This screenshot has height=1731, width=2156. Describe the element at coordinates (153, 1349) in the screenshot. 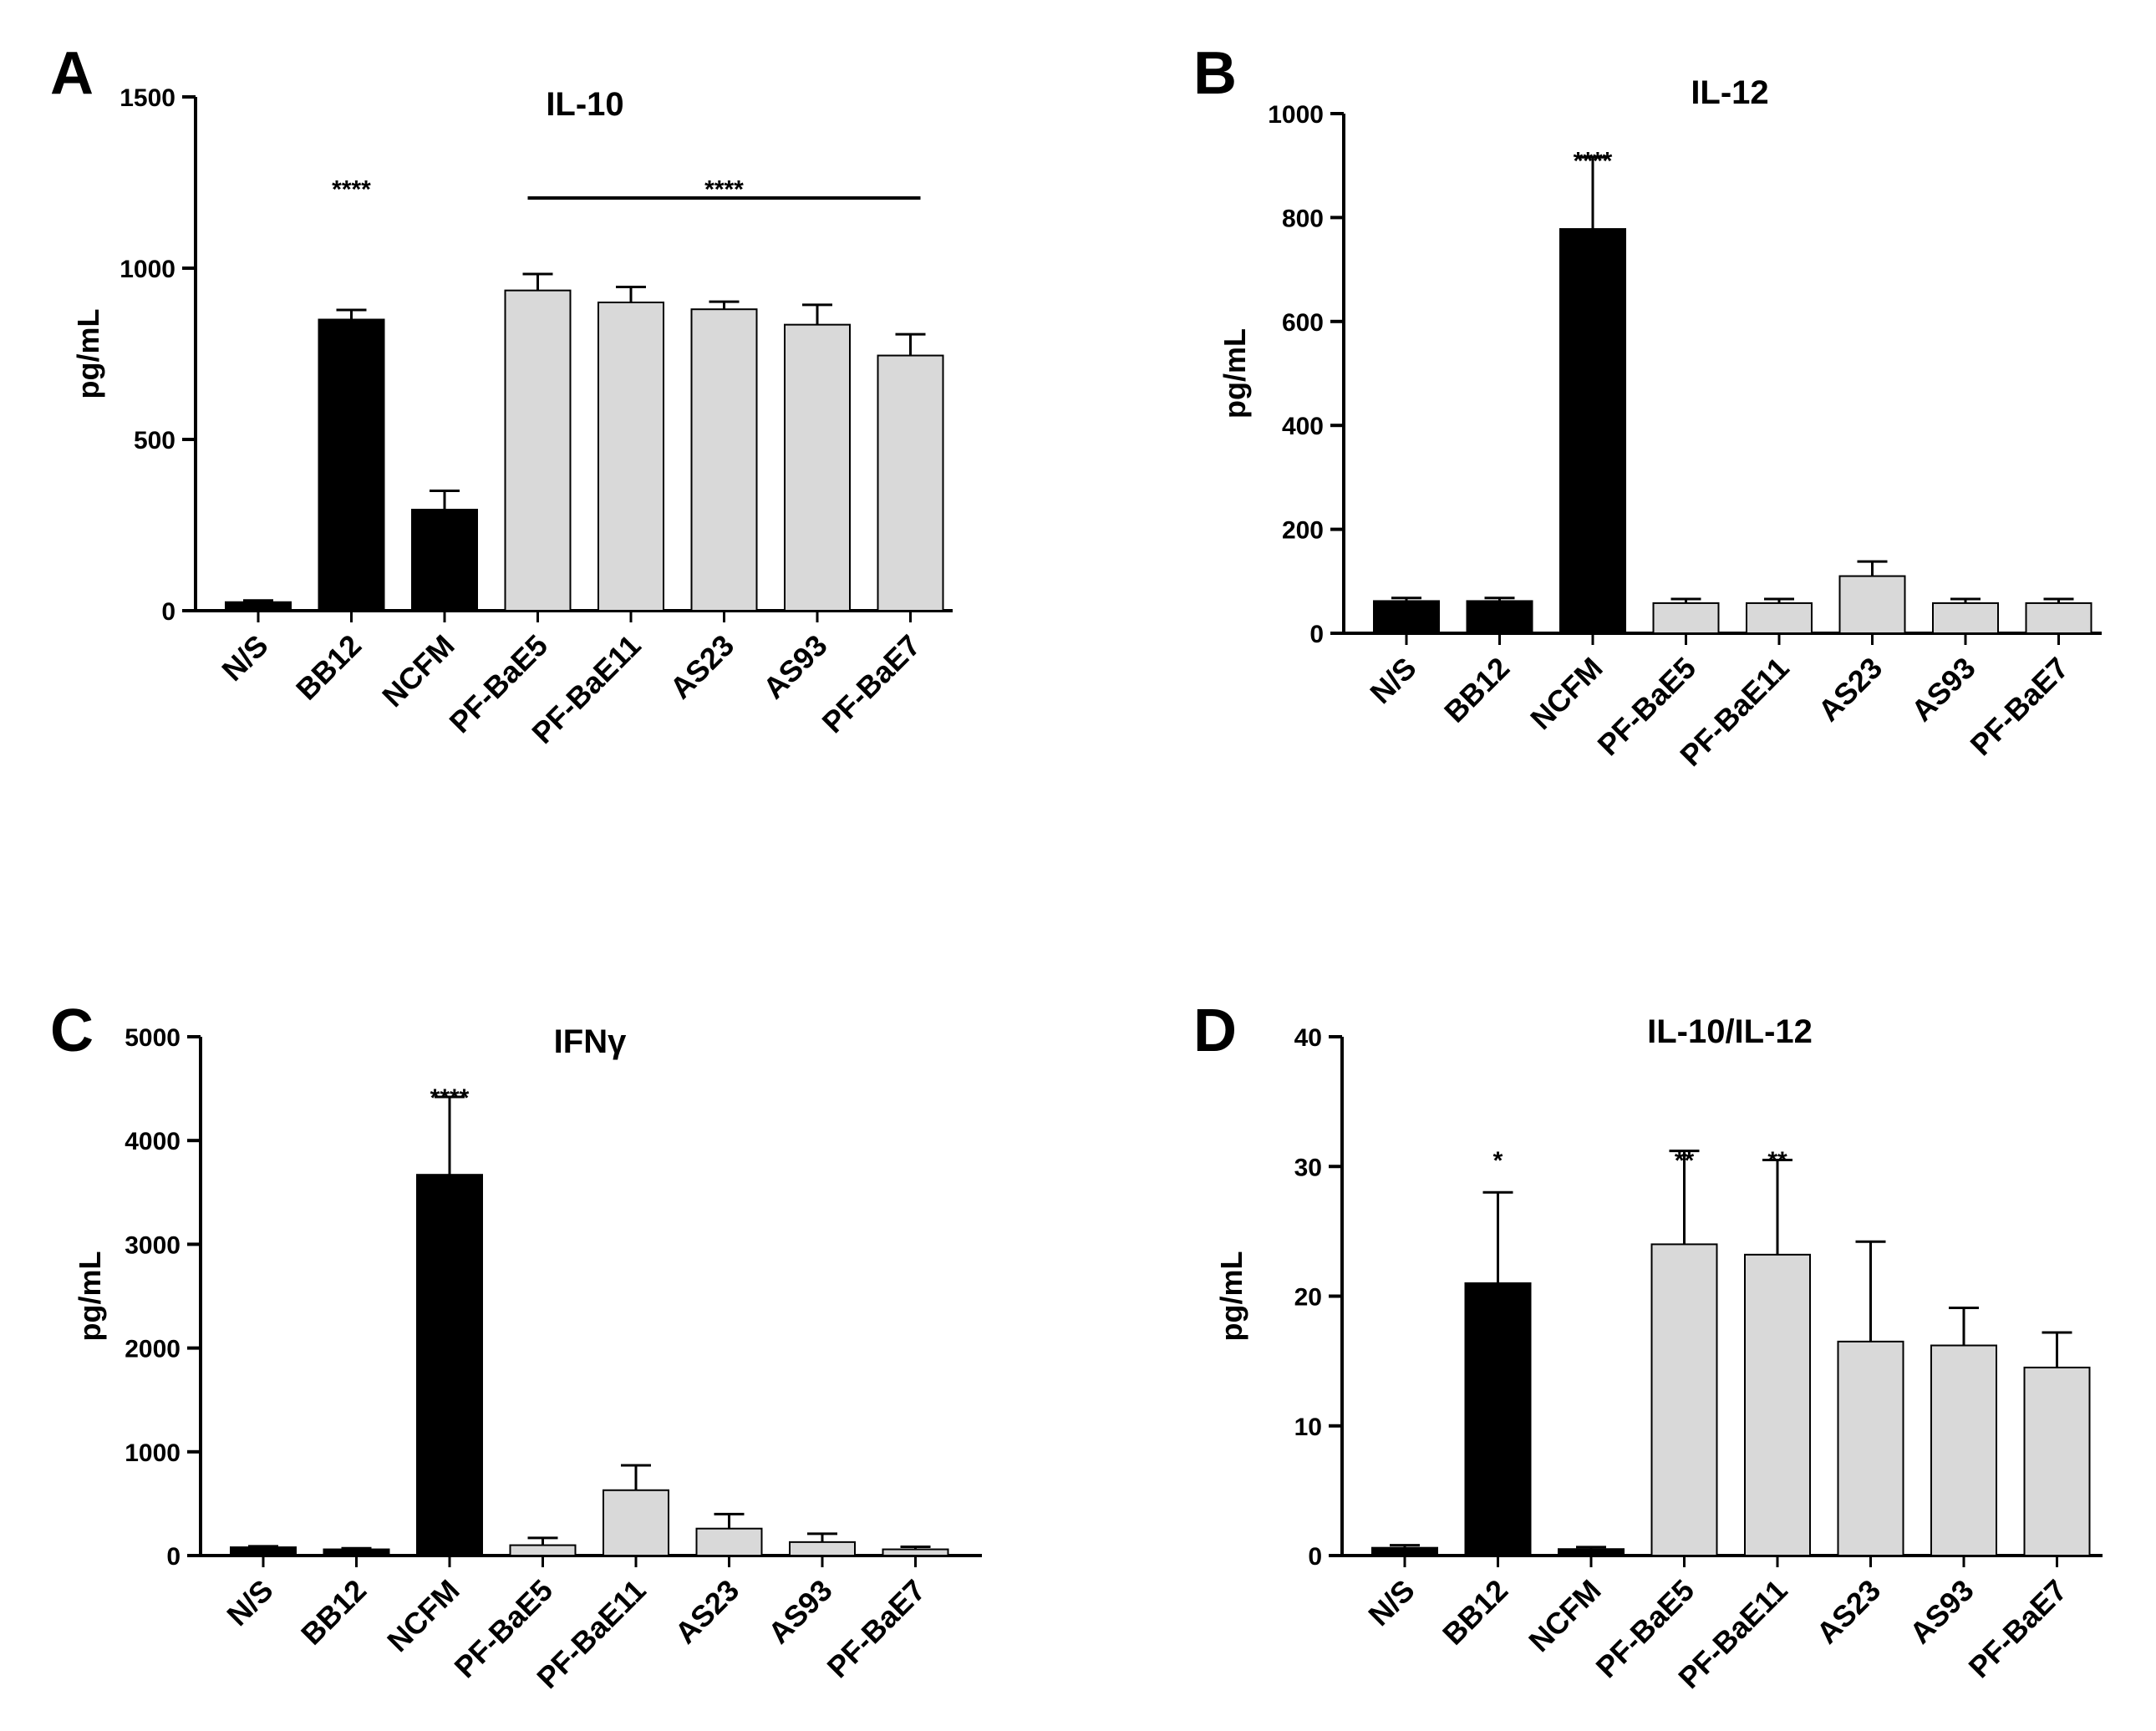

I see `y-tick-label: 2000` at that location.